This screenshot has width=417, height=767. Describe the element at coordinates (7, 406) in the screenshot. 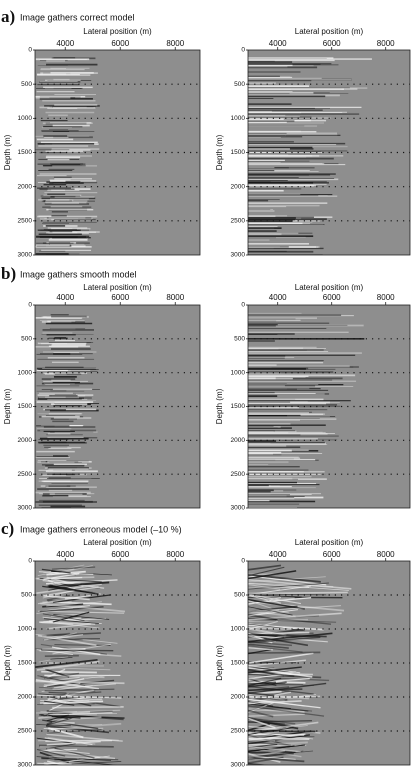

I see `y-axis-label: Depth (m)` at that location.